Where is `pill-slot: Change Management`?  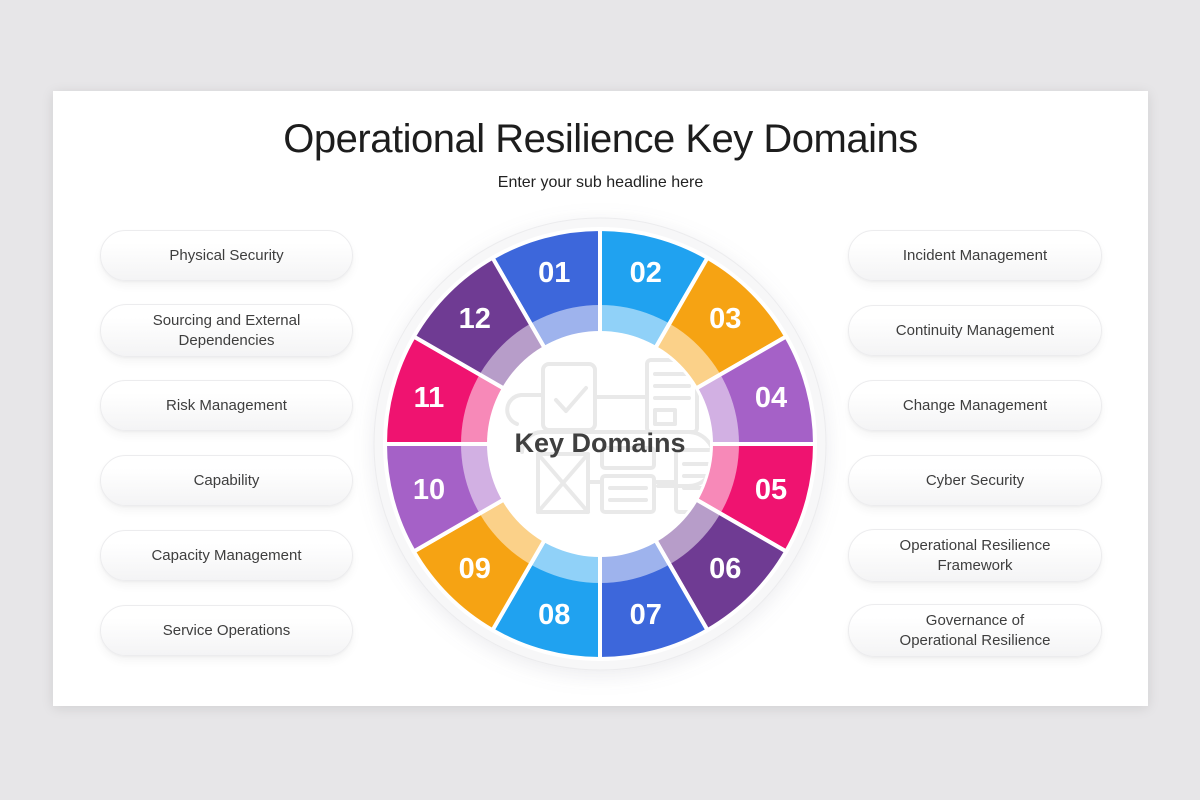 pill-slot: Change Management is located at coordinates (975, 405).